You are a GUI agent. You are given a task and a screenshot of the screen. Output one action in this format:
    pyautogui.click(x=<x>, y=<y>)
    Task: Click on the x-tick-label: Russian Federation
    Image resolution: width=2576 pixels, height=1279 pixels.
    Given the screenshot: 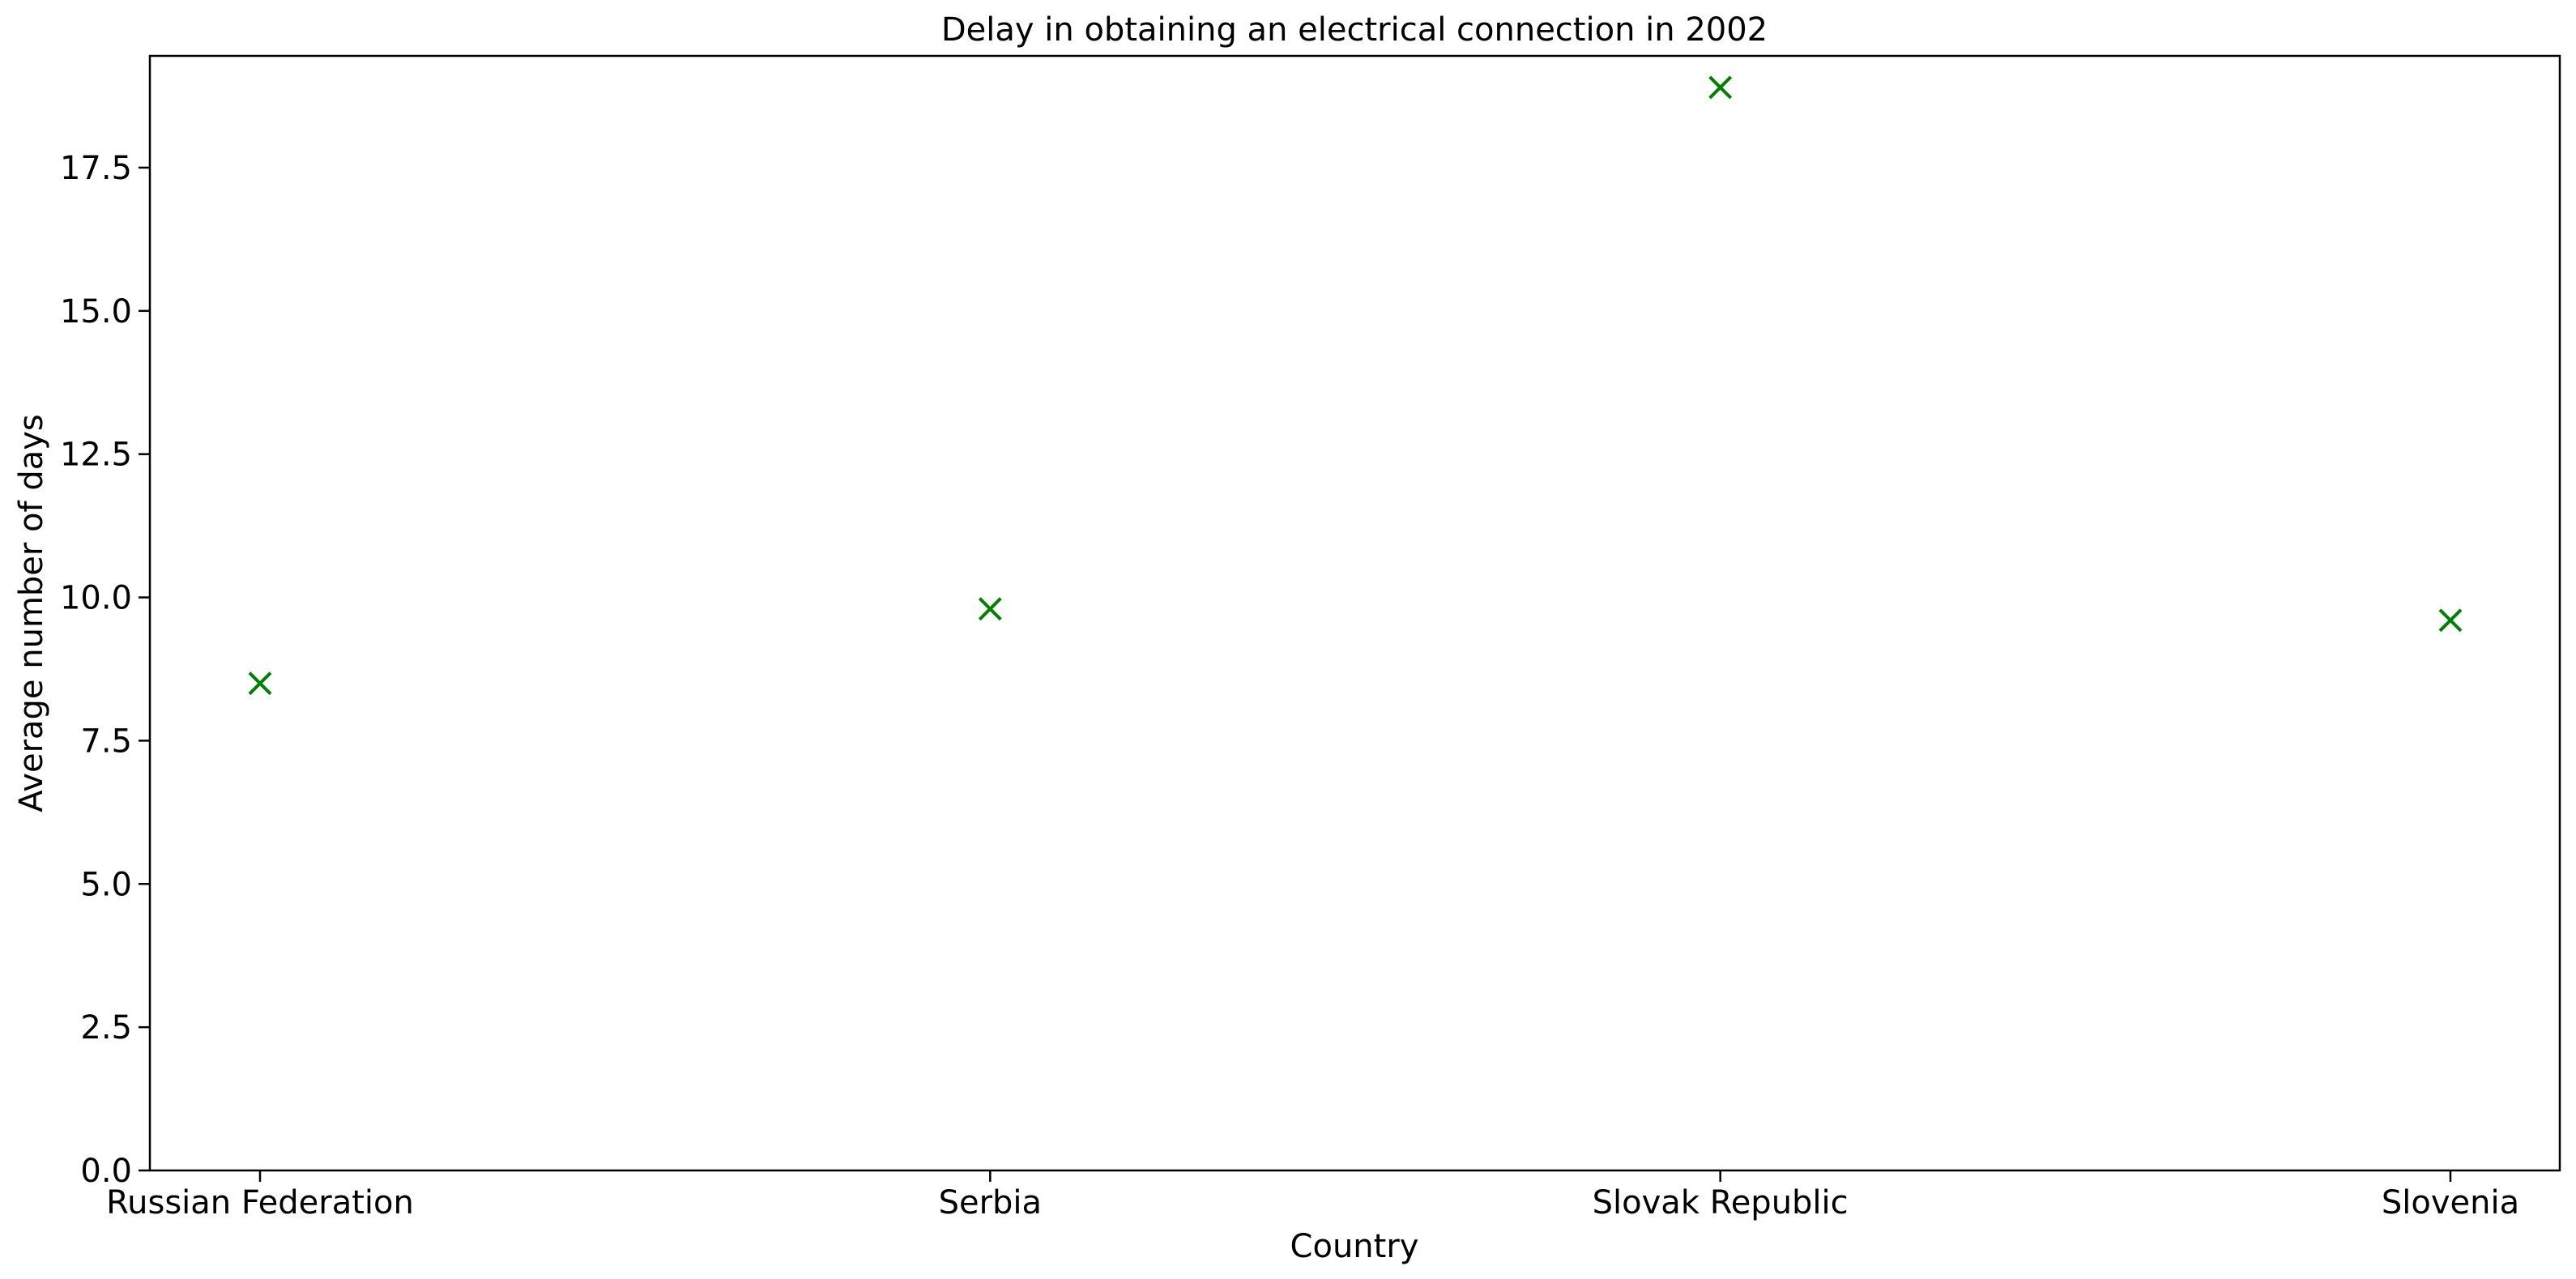 What is the action you would take?
    pyautogui.click(x=260, y=1202)
    